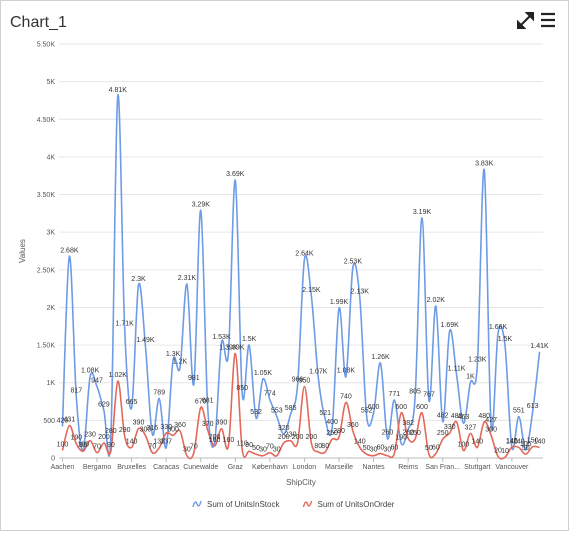 The image size is (569, 535). Describe the element at coordinates (229, 440) in the screenshot. I see `data-label: 160` at that location.